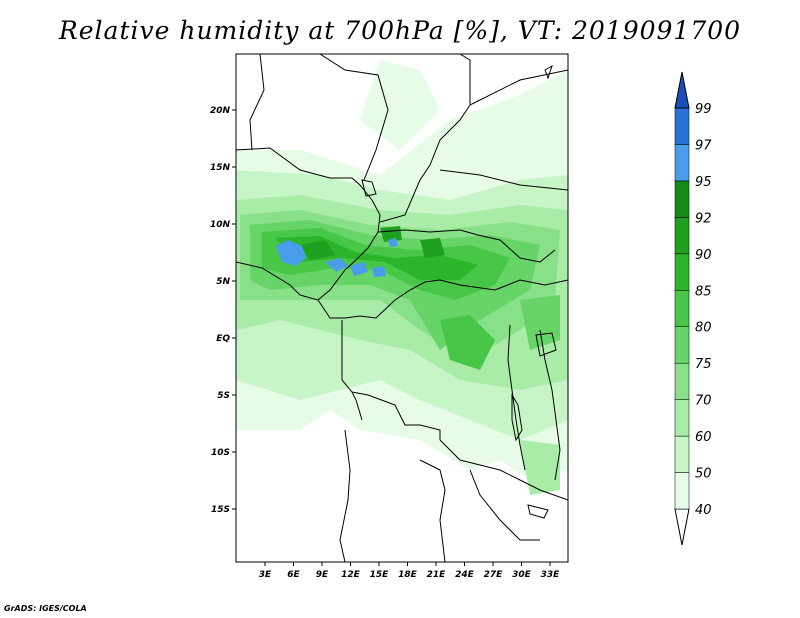 Image resolution: width=800 pixels, height=618 pixels. I want to click on lon-label: 27E, so click(494, 575).